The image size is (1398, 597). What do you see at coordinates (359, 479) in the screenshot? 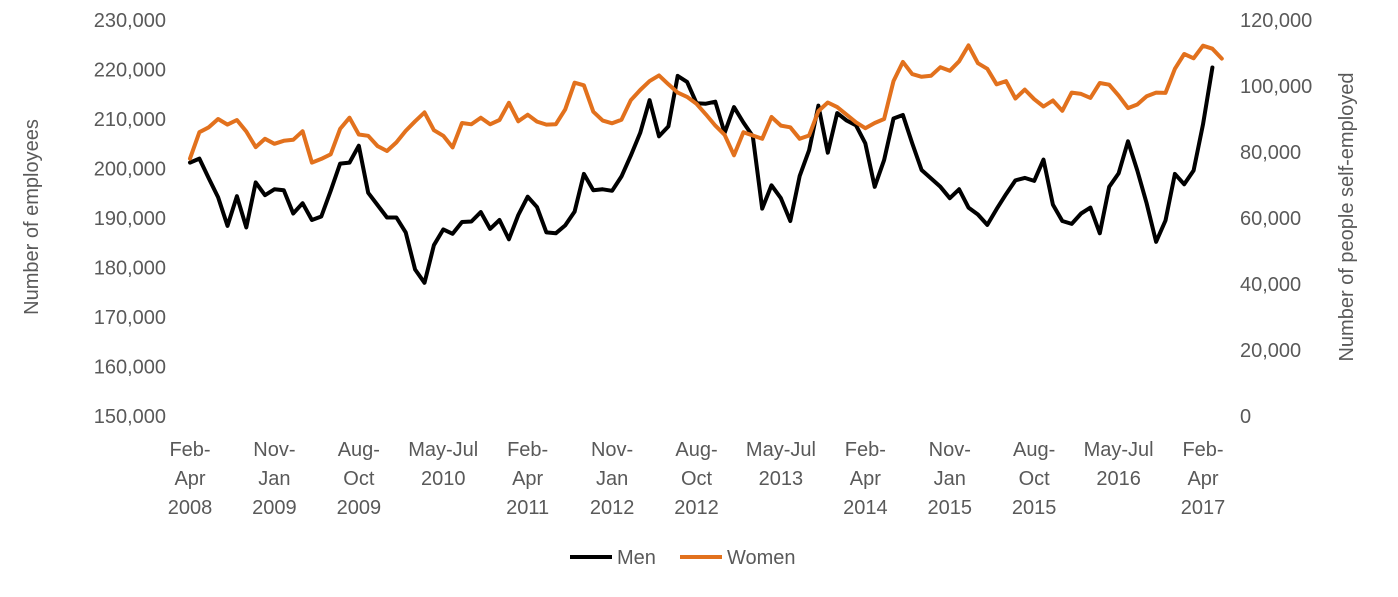
I see `x-tick-label: Aug-Oct 2009` at bounding box center [359, 479].